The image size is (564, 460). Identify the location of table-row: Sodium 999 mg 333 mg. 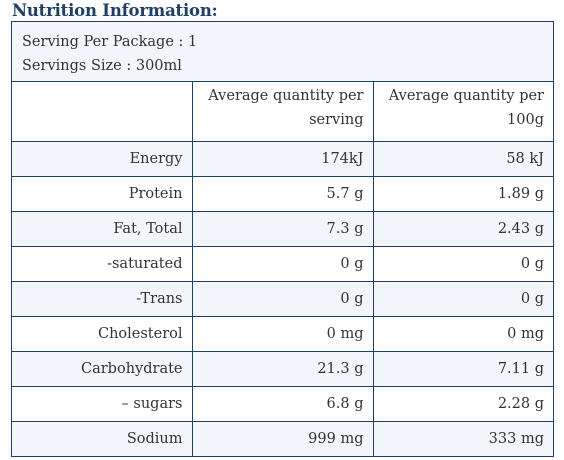
(282, 438).